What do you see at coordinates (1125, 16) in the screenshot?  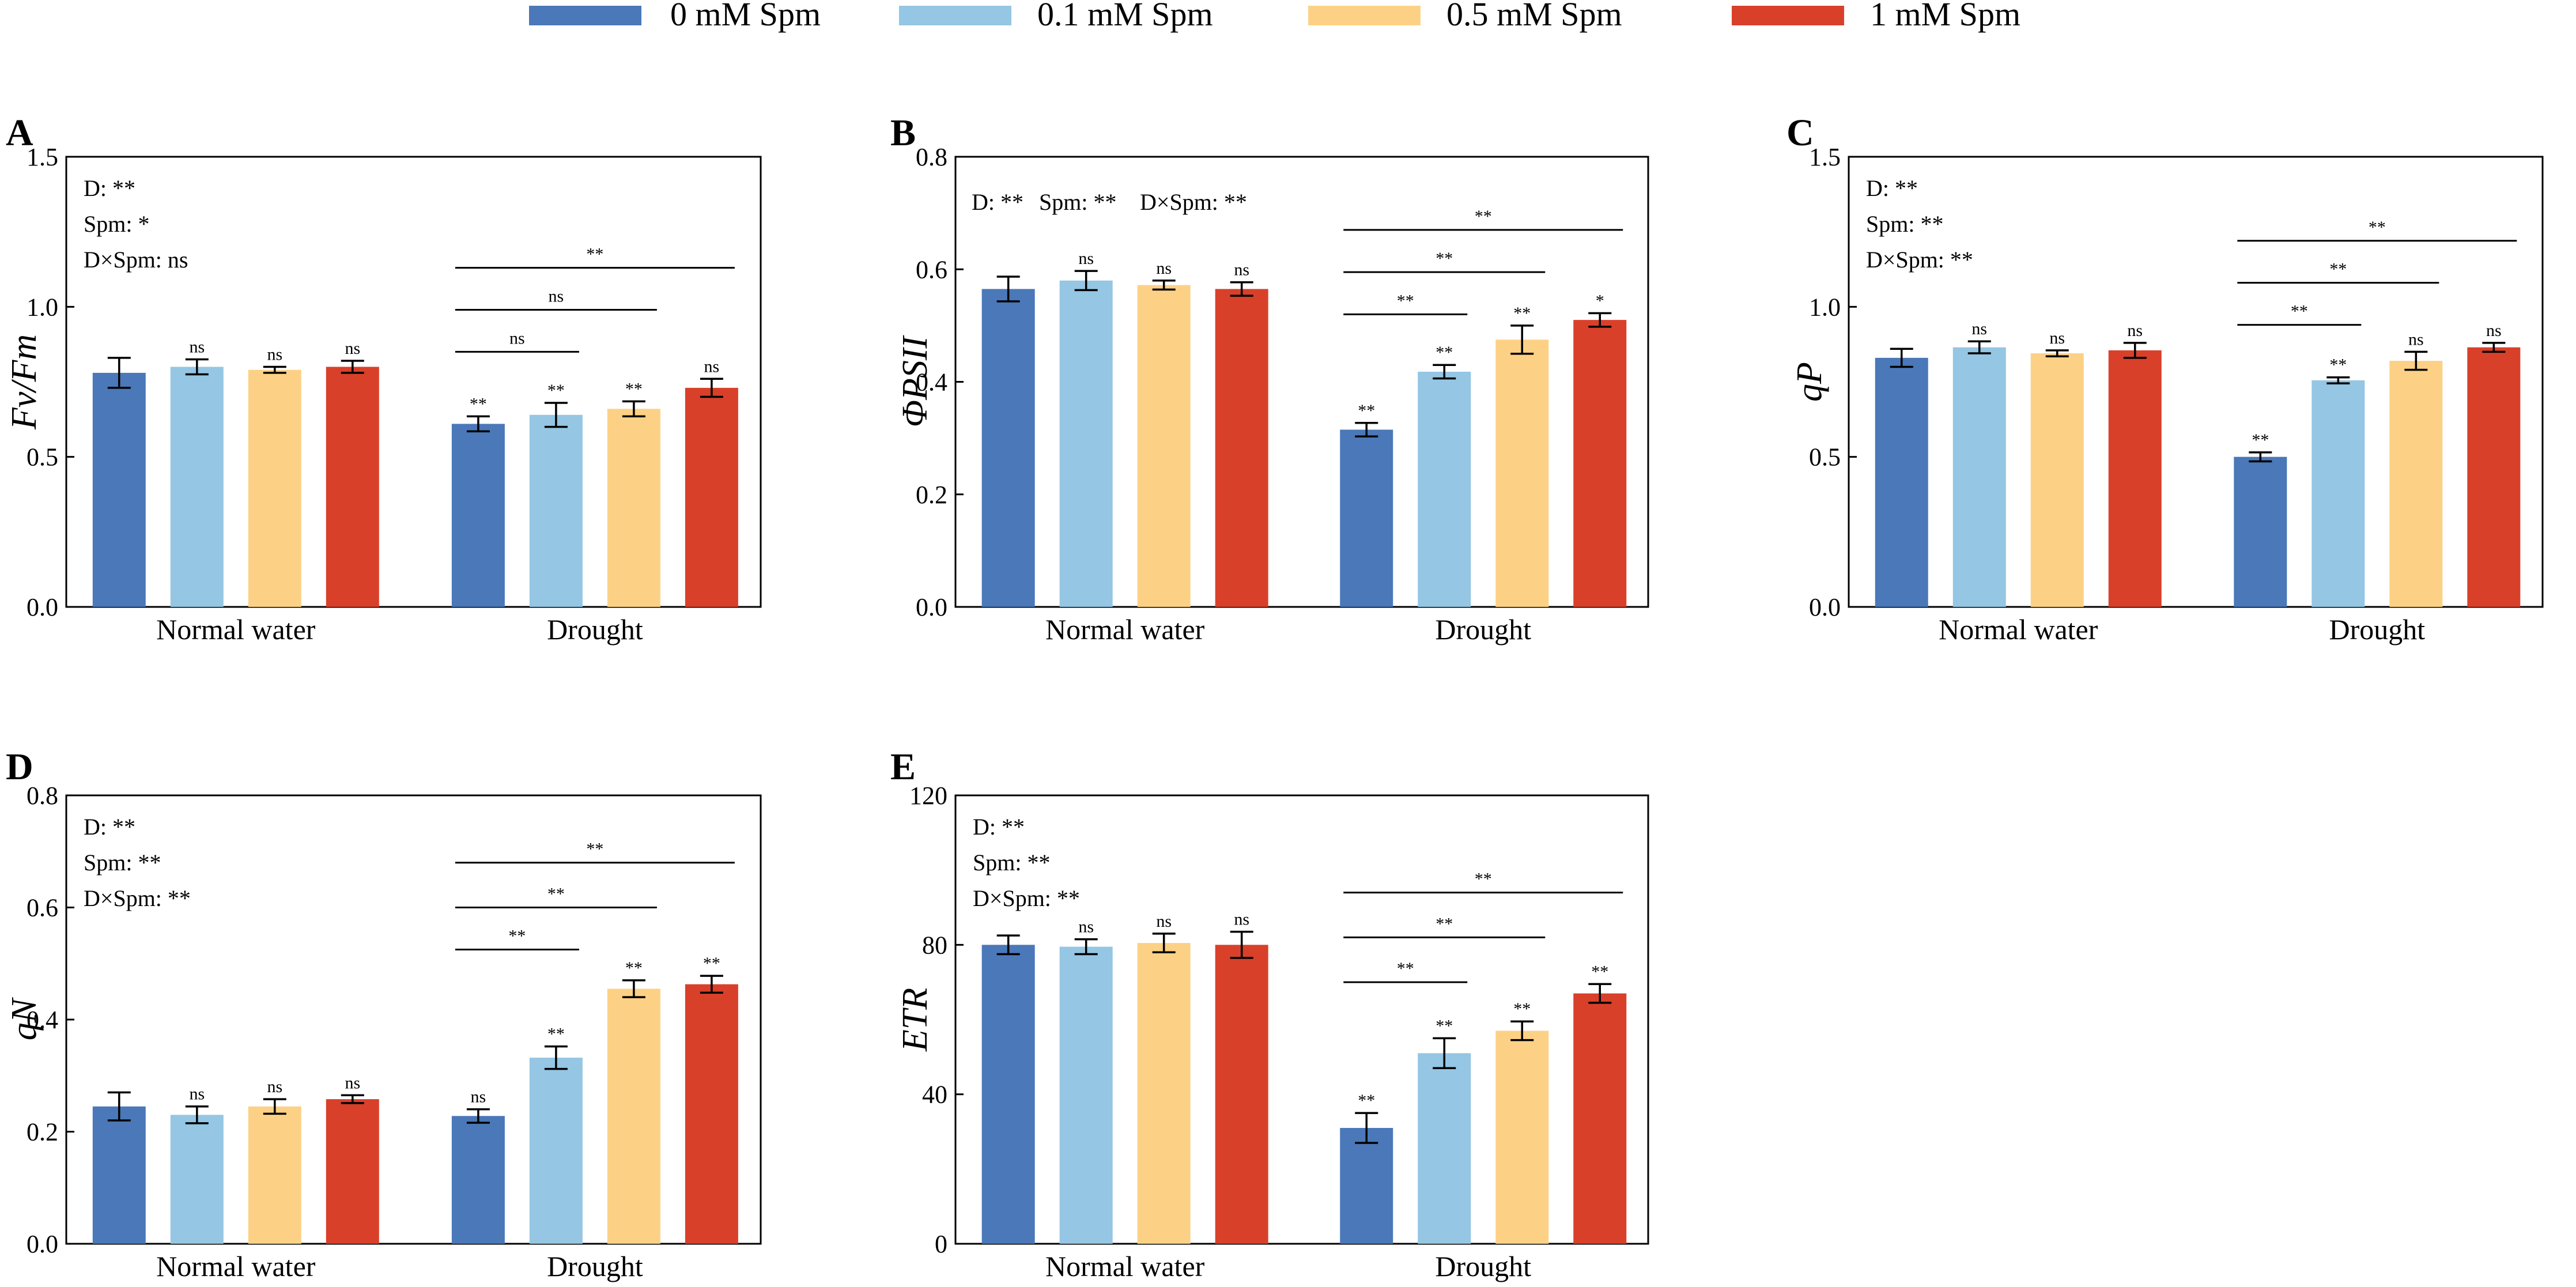 I see `legend-label-1: 0.1 mM Spm` at bounding box center [1125, 16].